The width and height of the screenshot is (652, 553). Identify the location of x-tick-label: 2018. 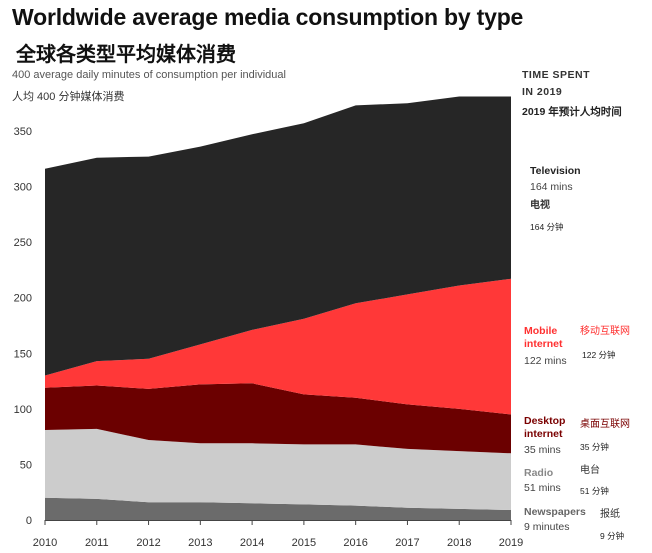
(459, 543).